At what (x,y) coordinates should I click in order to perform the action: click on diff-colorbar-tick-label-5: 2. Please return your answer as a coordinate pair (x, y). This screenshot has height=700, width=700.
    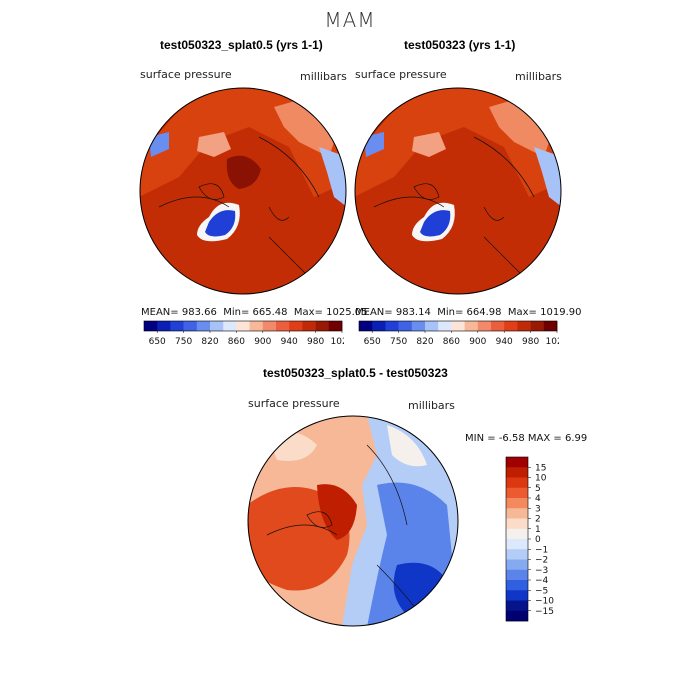
    Looking at the image, I should click on (538, 520).